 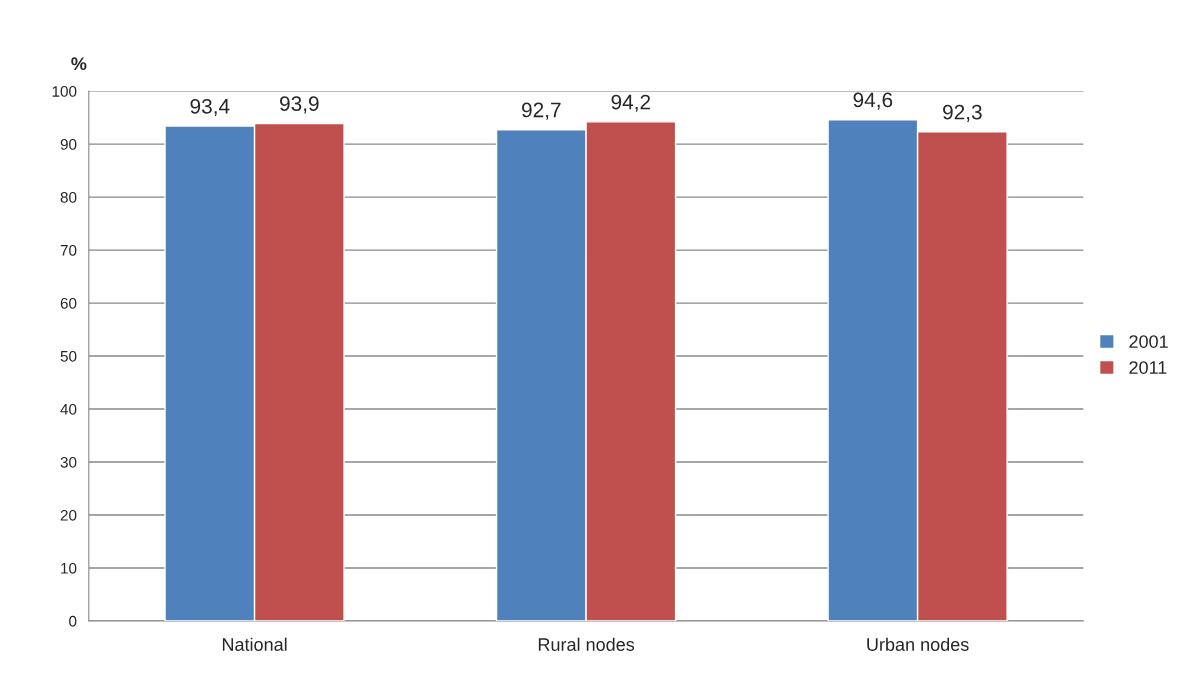 I want to click on y-tick-label: 90, so click(x=68, y=144).